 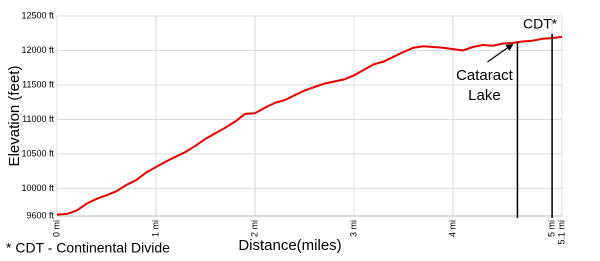 I want to click on annotation-text: Cataract, so click(x=485, y=75).